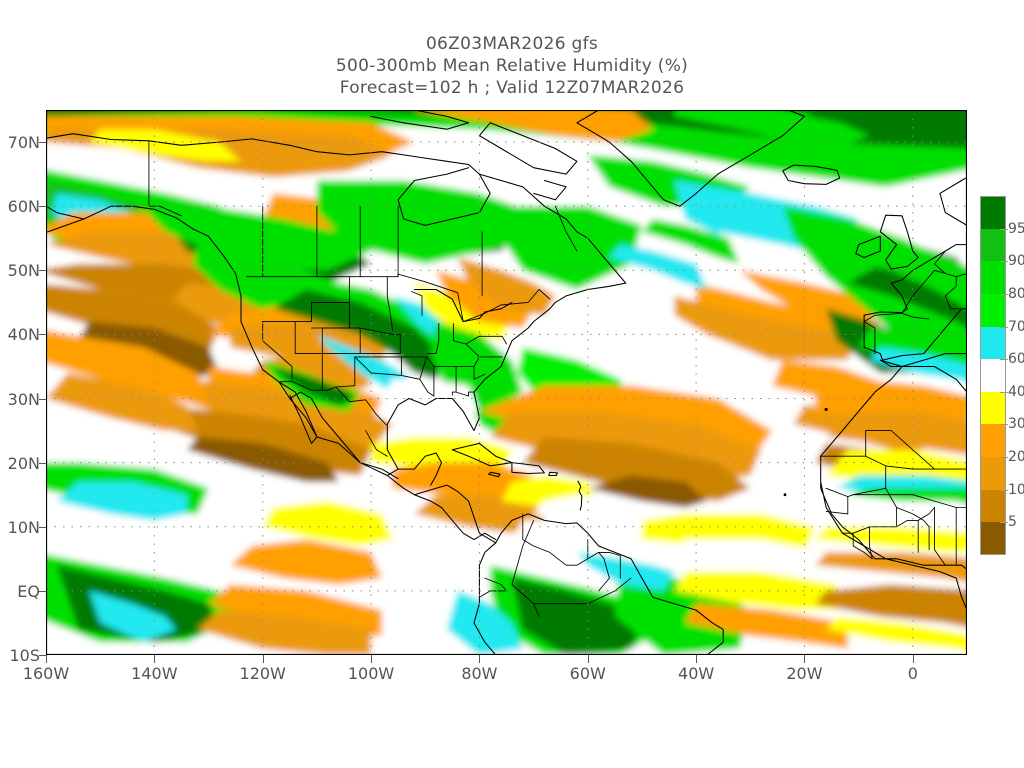 The height and width of the screenshot is (768, 1024). Describe the element at coordinates (912, 673) in the screenshot. I see `x-tick-label: 0` at that location.